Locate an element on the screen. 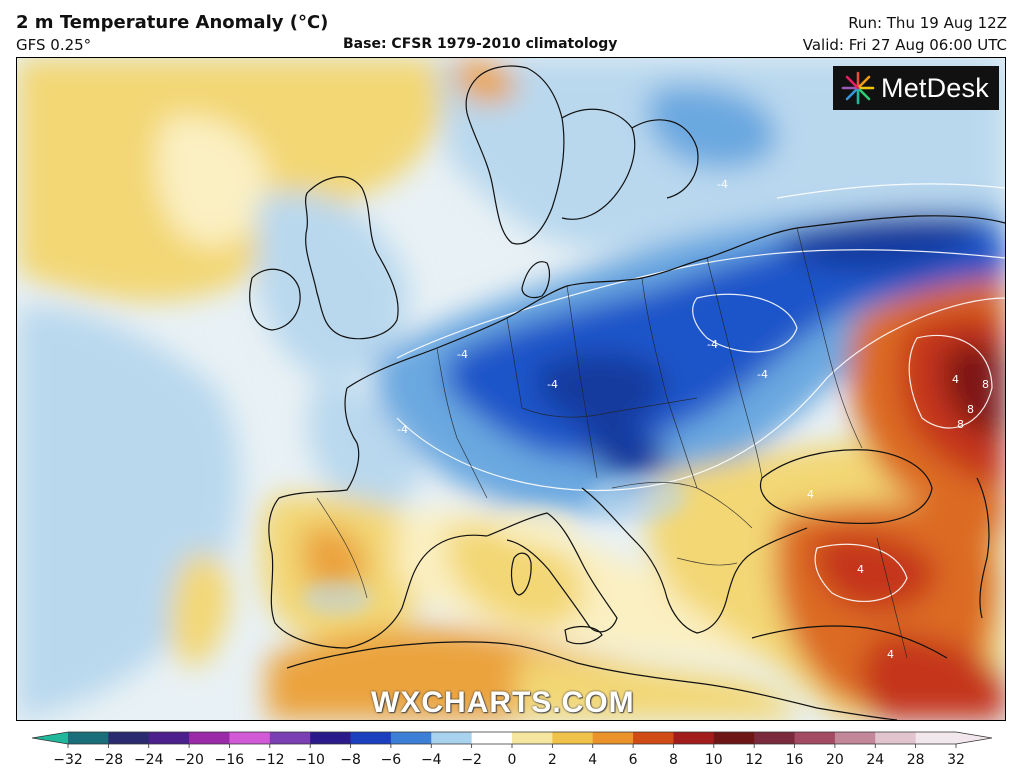 This screenshot has height=784, width=1024. colorbar-tick-label: −12 is located at coordinates (270, 760).